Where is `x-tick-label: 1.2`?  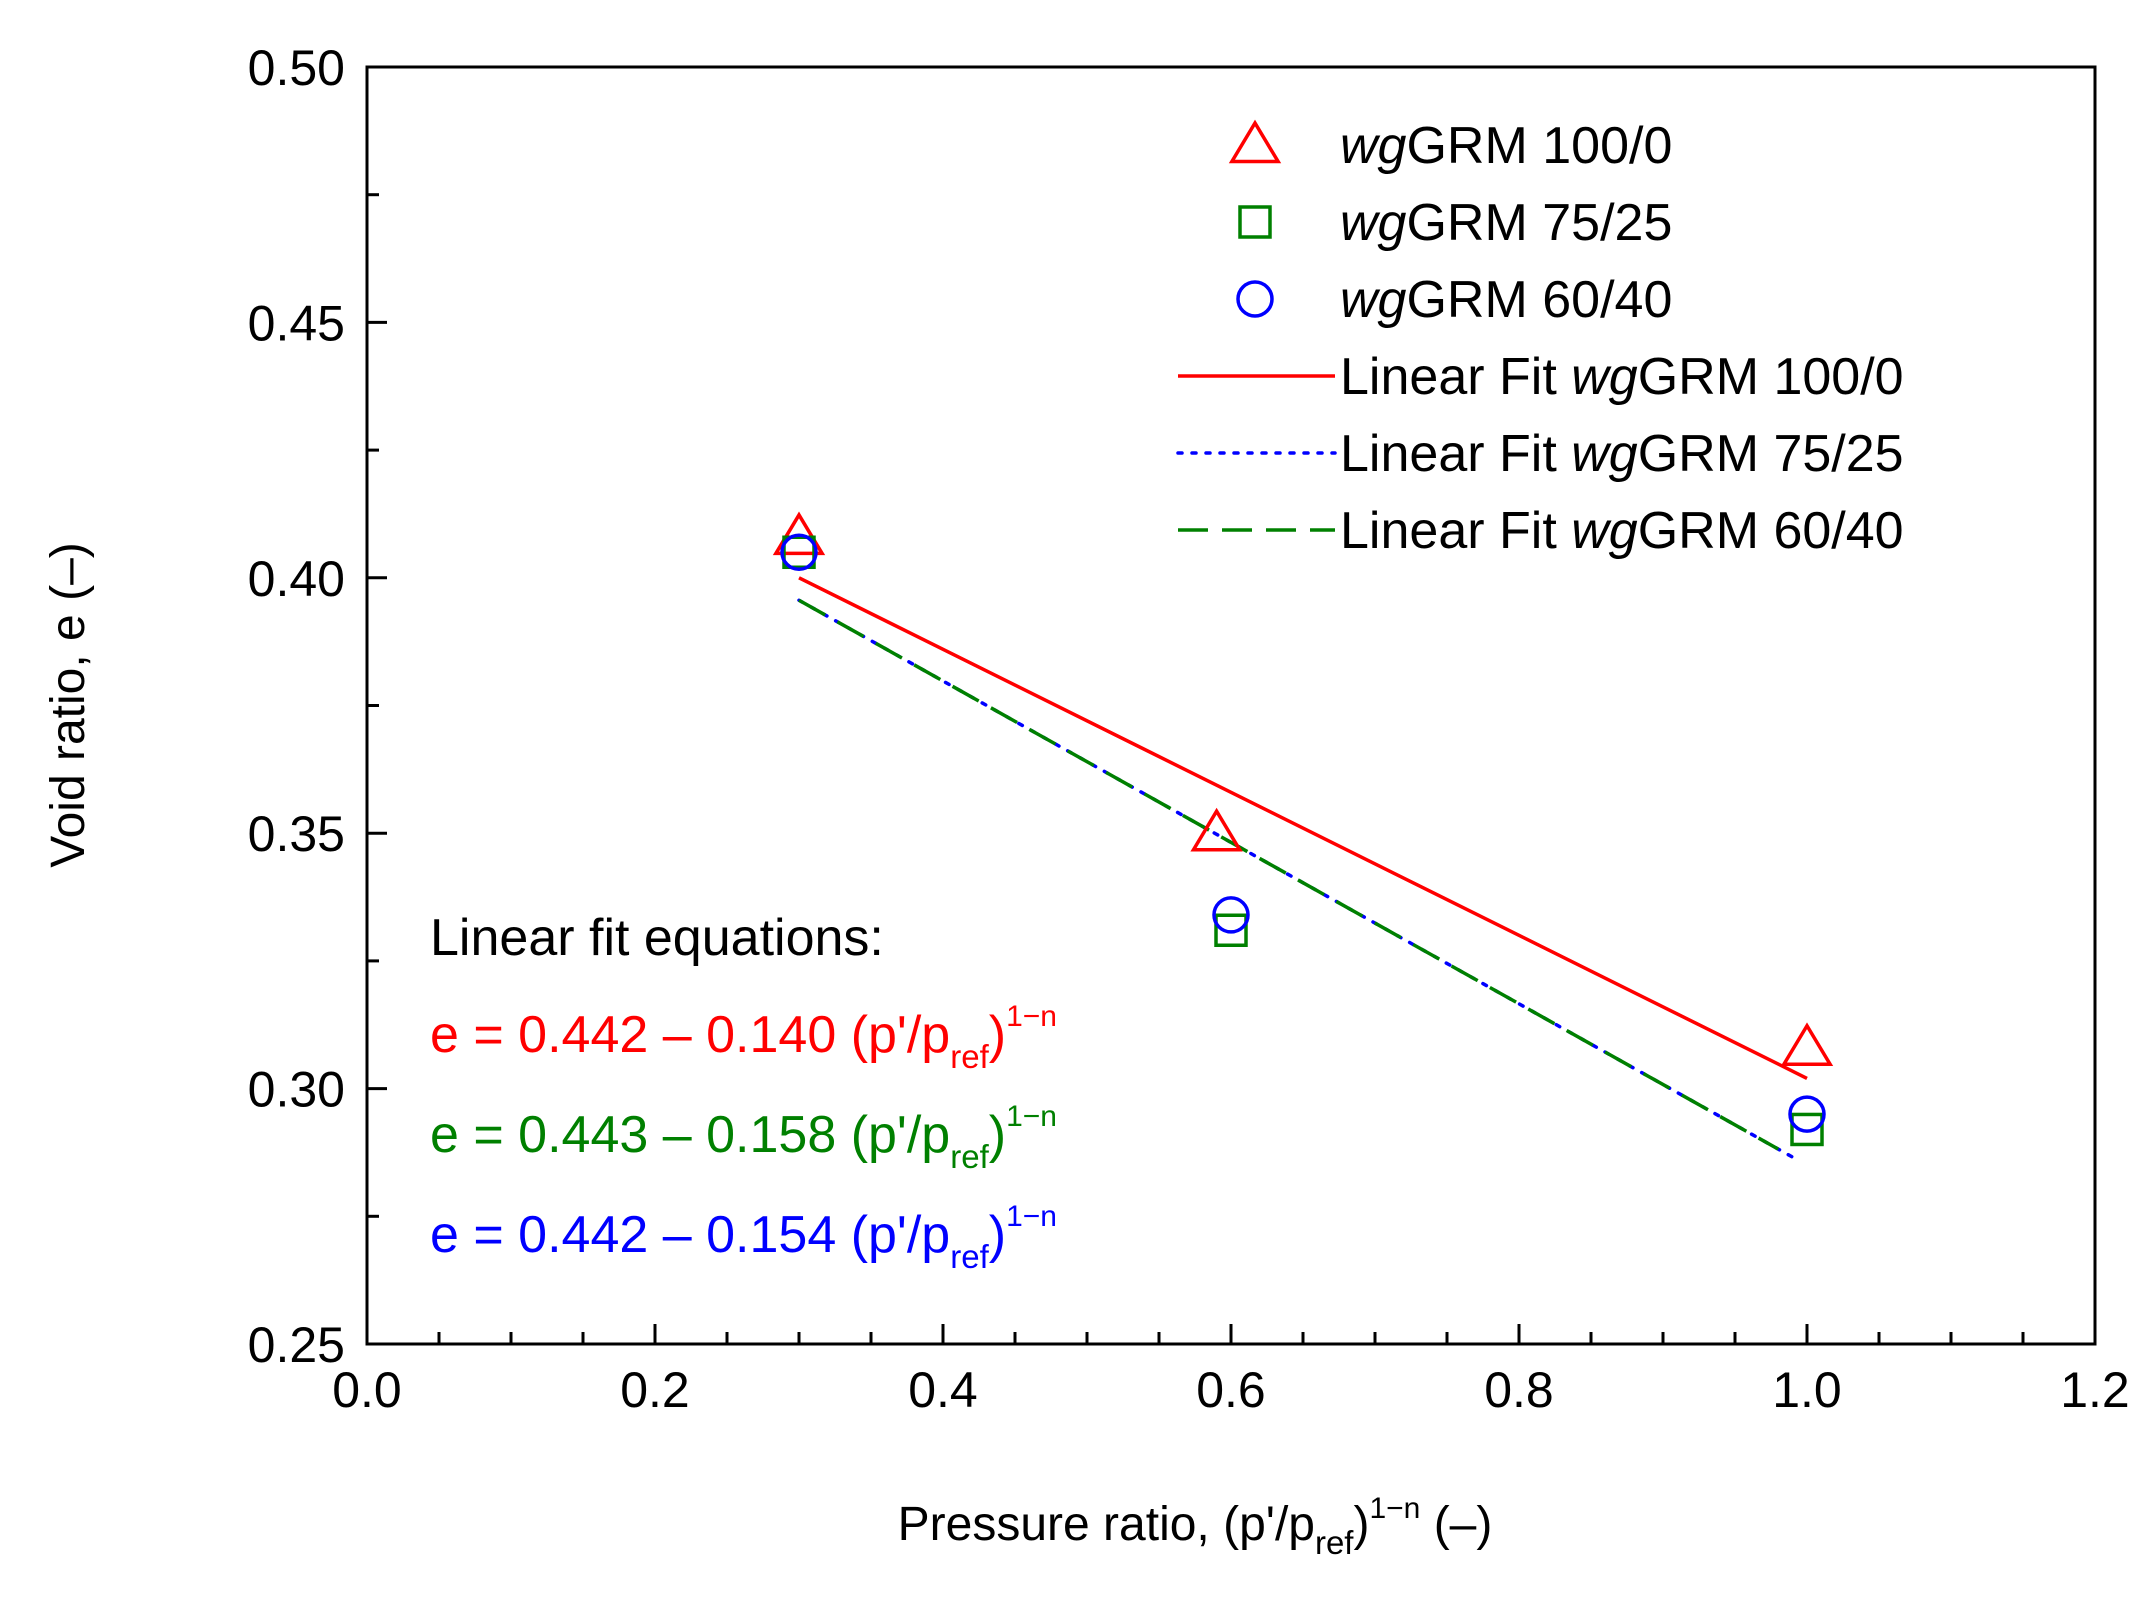 x-tick-label: 1.2 is located at coordinates (2095, 1390).